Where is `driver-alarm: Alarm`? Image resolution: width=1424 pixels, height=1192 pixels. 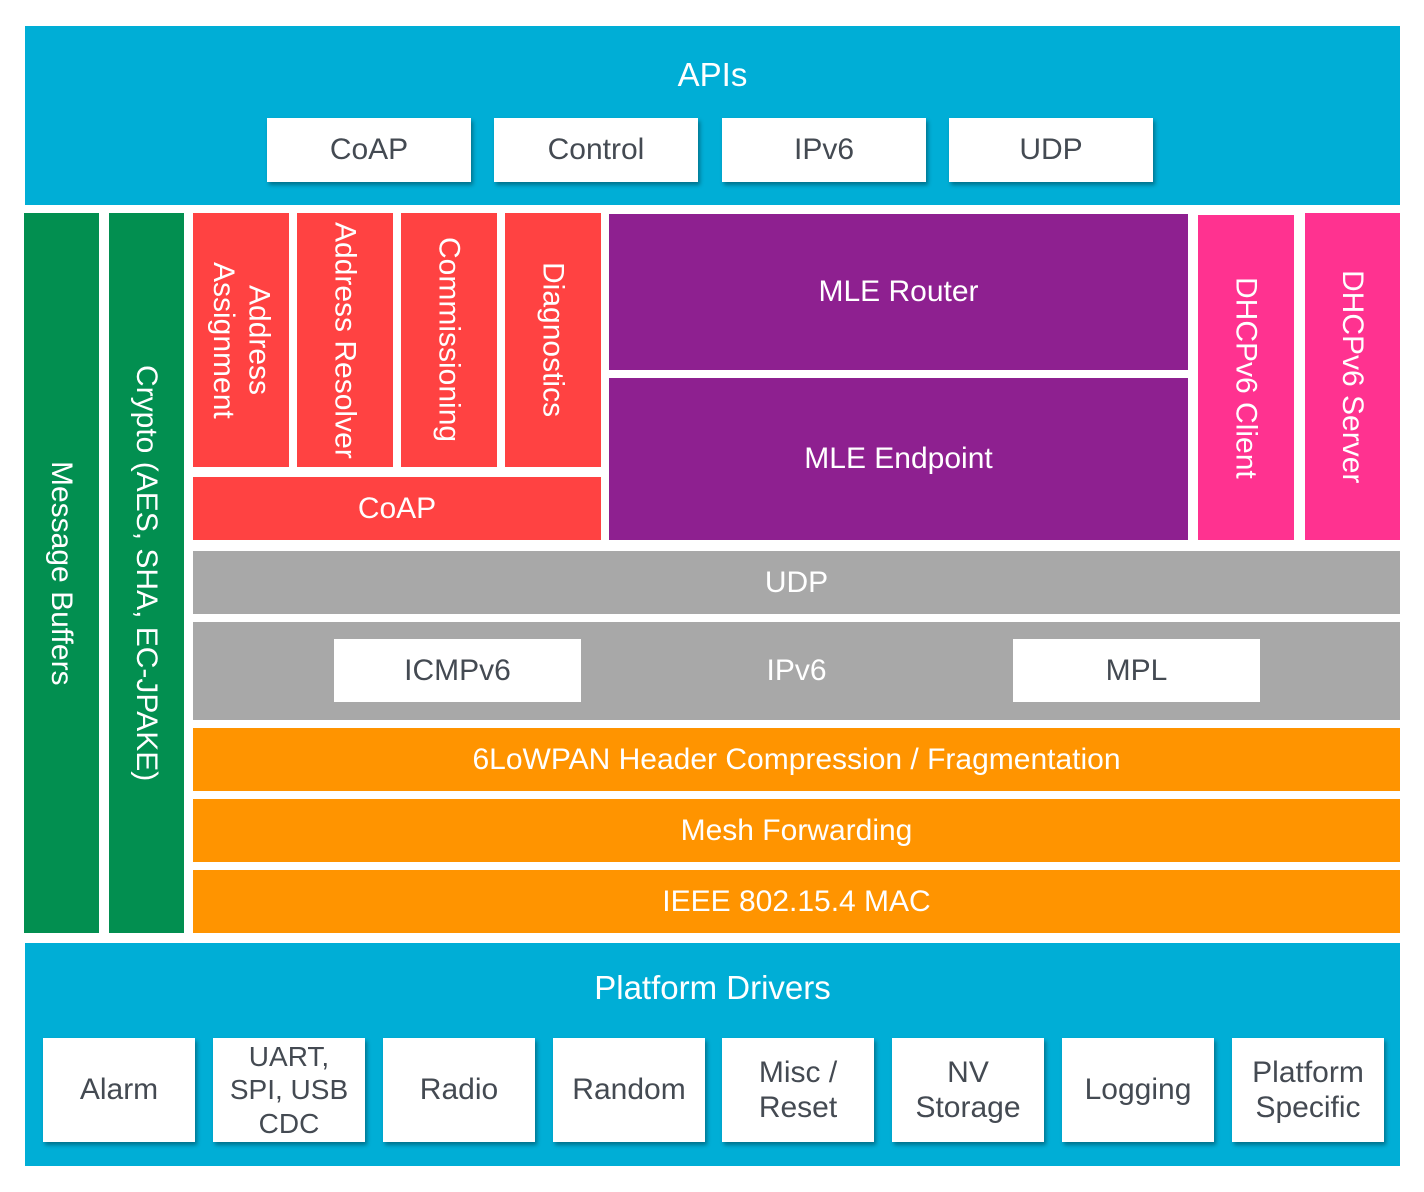 driver-alarm: Alarm is located at coordinates (119, 1090).